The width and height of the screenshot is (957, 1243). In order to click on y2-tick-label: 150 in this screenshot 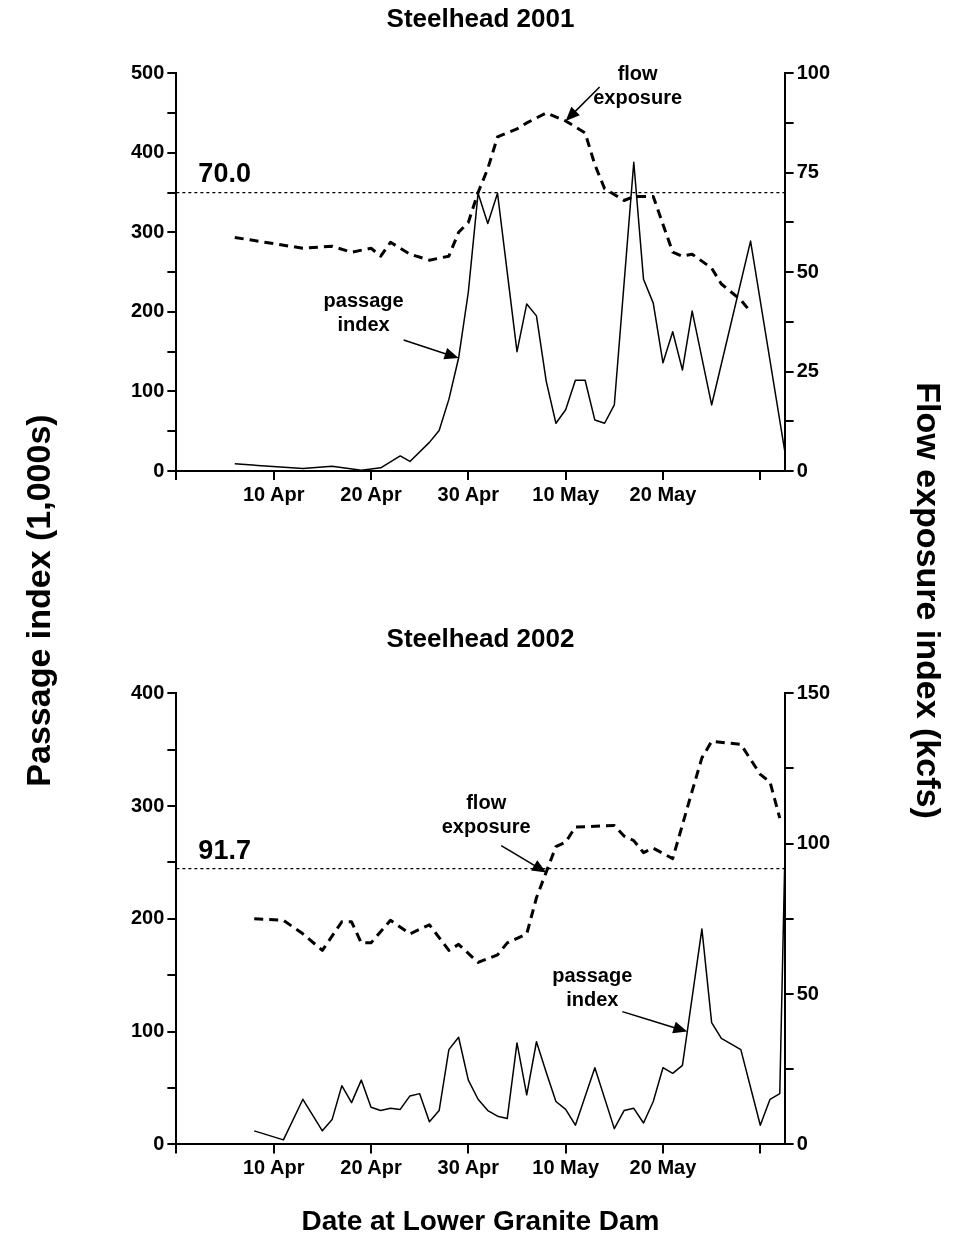, I will do `click(813, 691)`.